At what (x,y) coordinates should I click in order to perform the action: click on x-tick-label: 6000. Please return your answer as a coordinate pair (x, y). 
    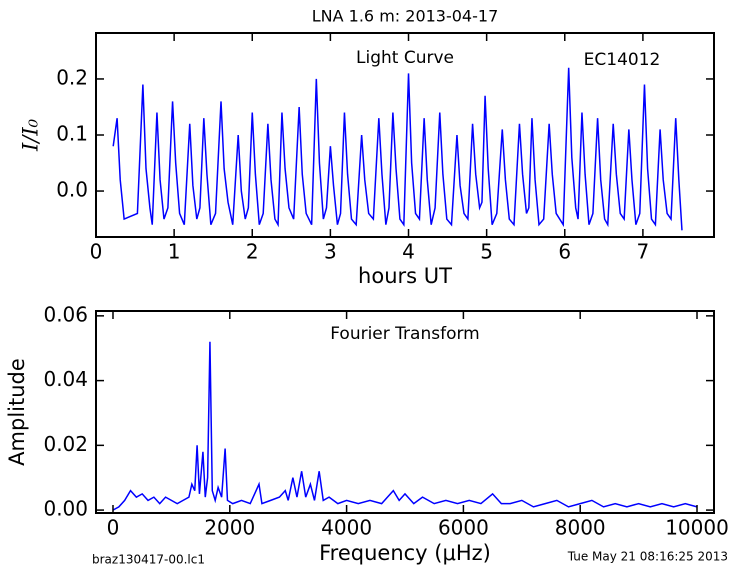
    Looking at the image, I should click on (463, 528).